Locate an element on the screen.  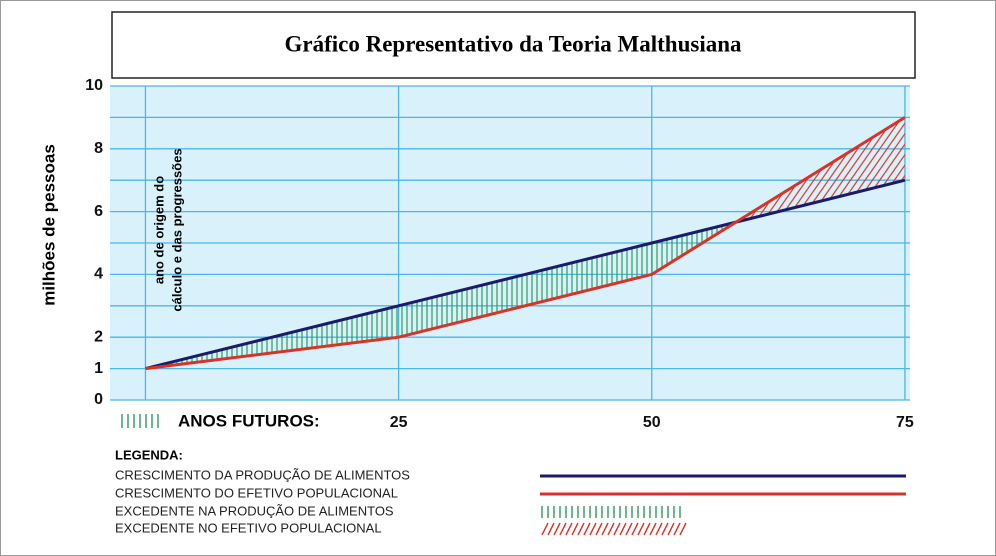
x-axis-label: ANOS FUTUROS: is located at coordinates (249, 420).